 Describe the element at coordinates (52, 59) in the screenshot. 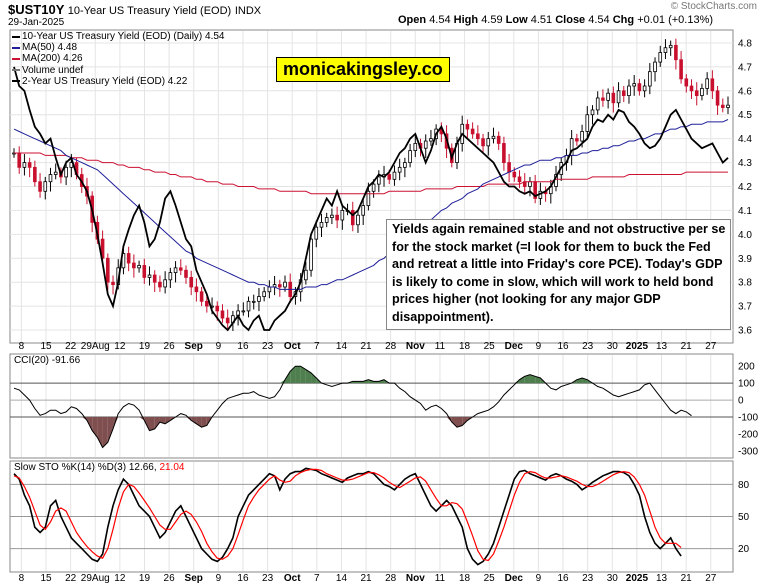

I see `legend-text: MA(200) 4.26` at that location.